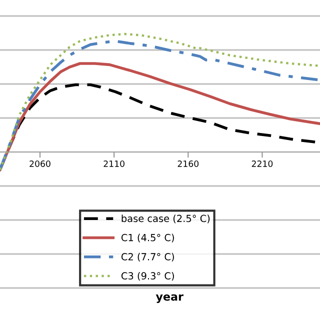  I want to click on legend-label: C3 (9.3° C), so click(147, 276).